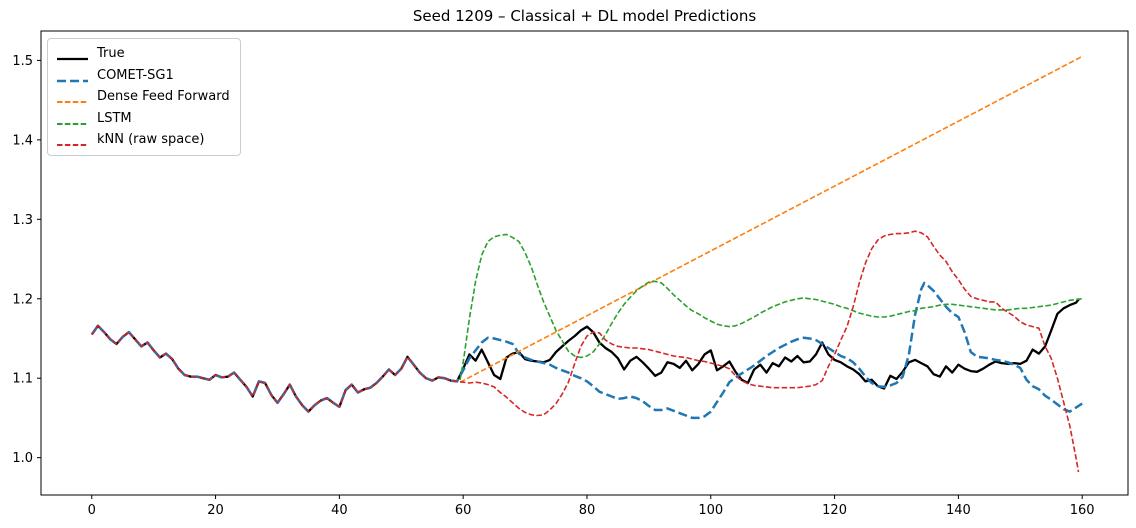 The width and height of the screenshot is (1136, 528). Describe the element at coordinates (463, 510) in the screenshot. I see `x-tick-label: 60` at that location.